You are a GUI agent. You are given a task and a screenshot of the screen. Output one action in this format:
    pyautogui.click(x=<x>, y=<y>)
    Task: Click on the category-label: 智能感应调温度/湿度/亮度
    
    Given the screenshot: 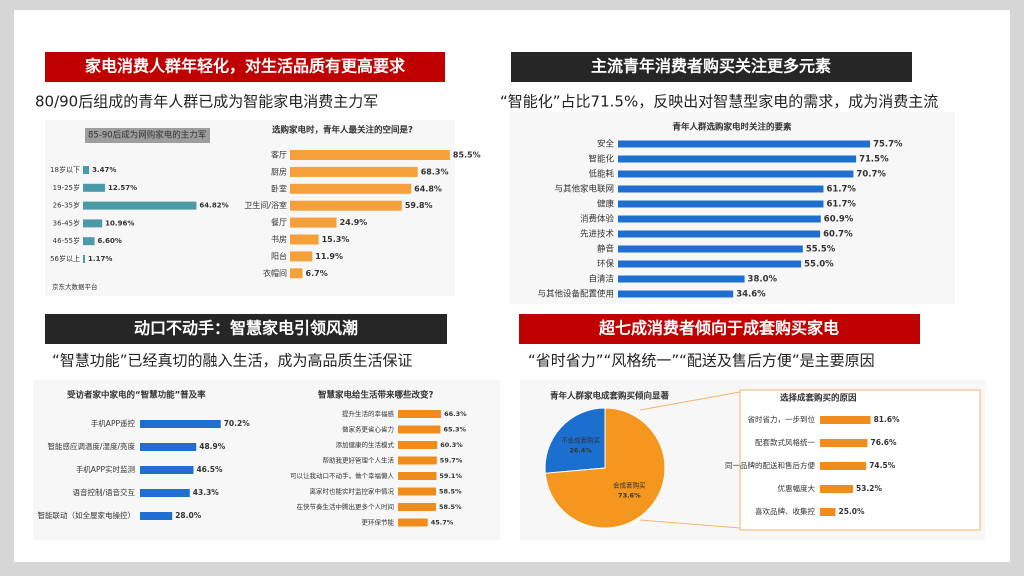 What is the action you would take?
    pyautogui.click(x=91, y=446)
    